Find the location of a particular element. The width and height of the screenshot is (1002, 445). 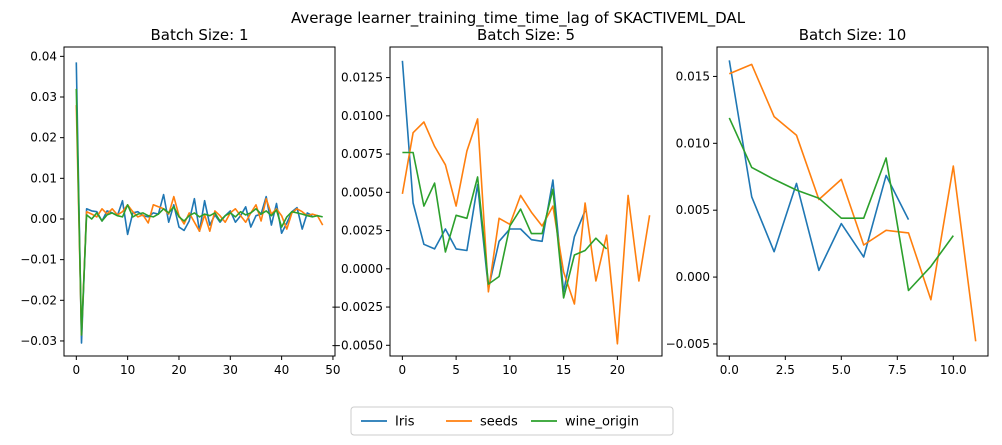

y-tick-label: 0.0050 is located at coordinates (362, 192).